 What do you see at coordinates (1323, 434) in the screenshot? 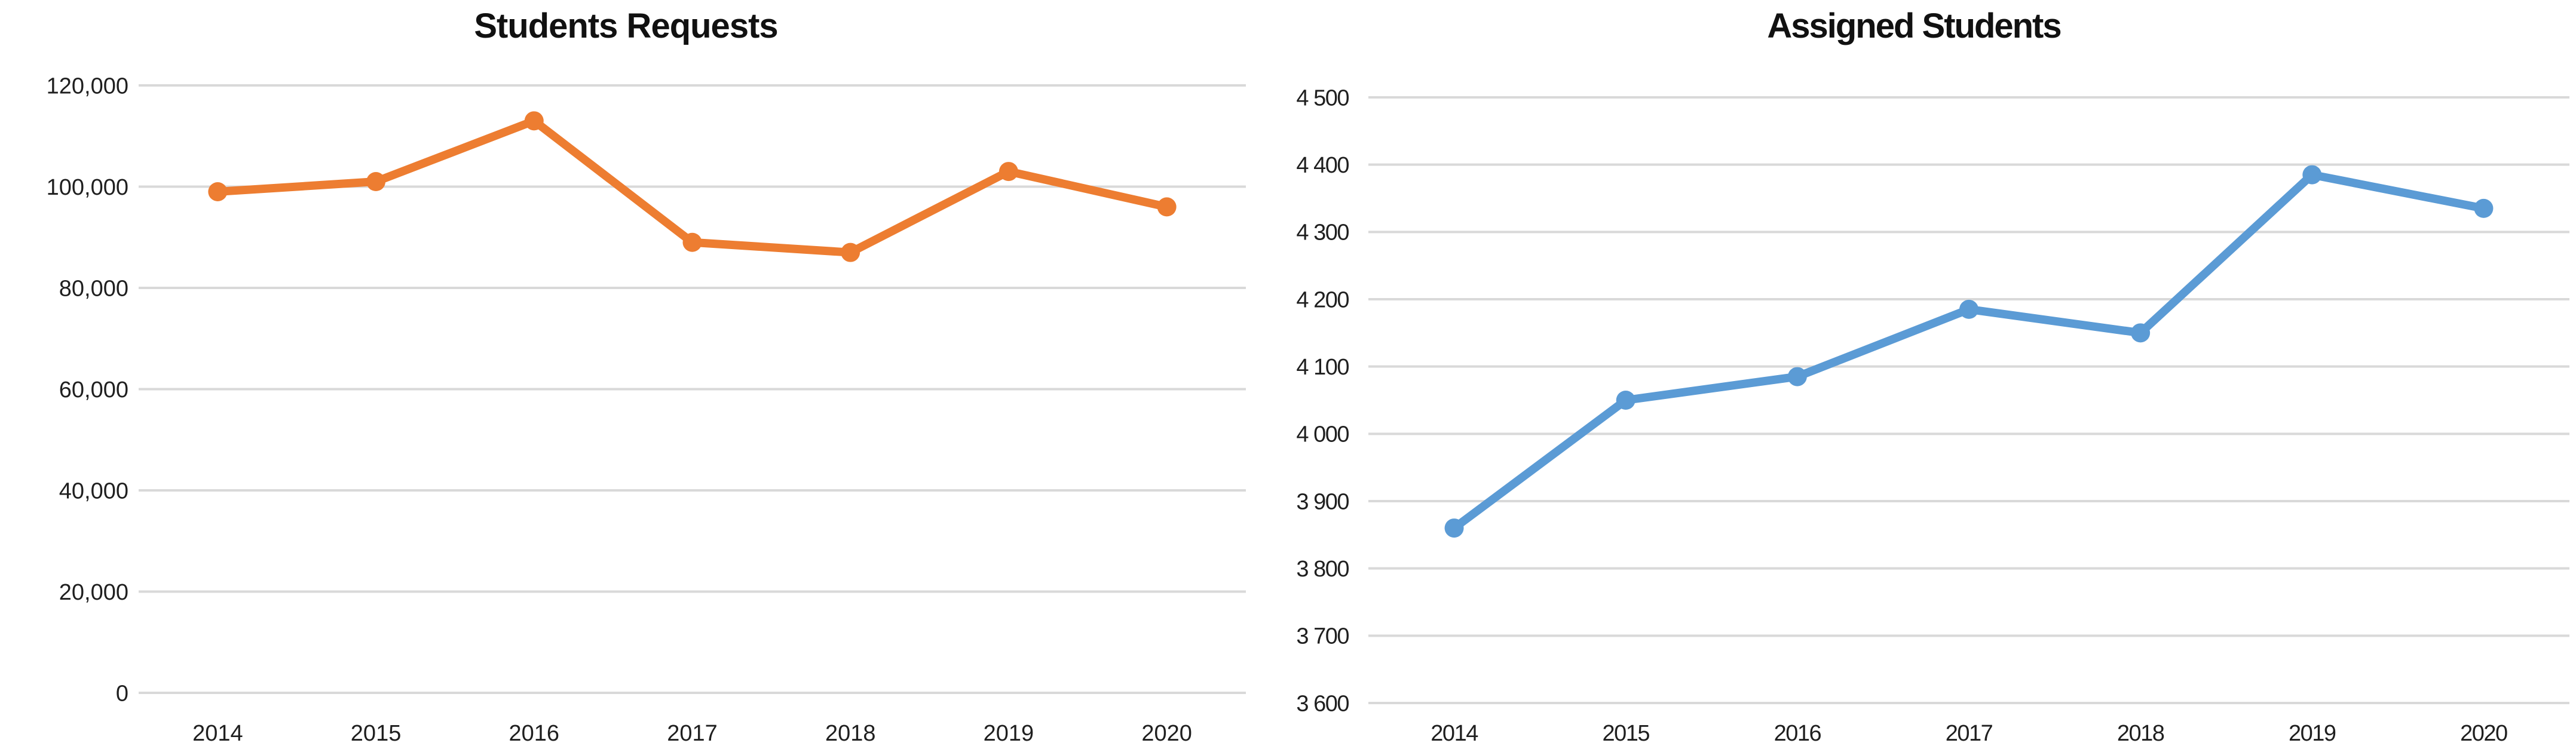
I see `y-axis-tick-label: 4 000` at bounding box center [1323, 434].